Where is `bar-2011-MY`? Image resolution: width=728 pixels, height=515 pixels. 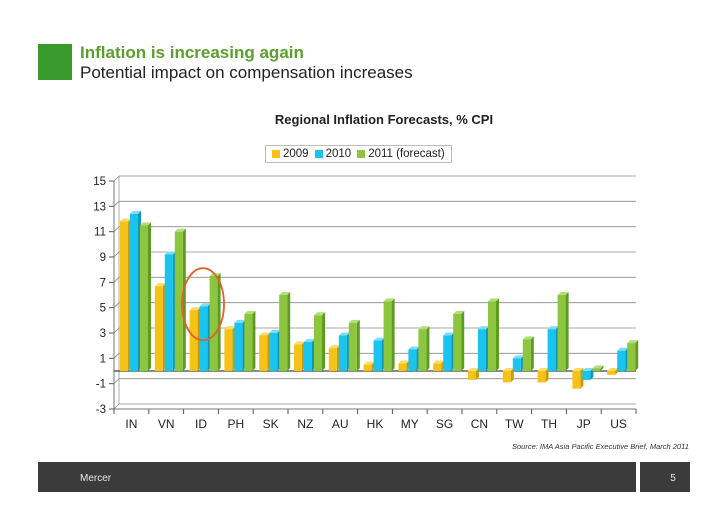 bar-2011-MY is located at coordinates (422, 350).